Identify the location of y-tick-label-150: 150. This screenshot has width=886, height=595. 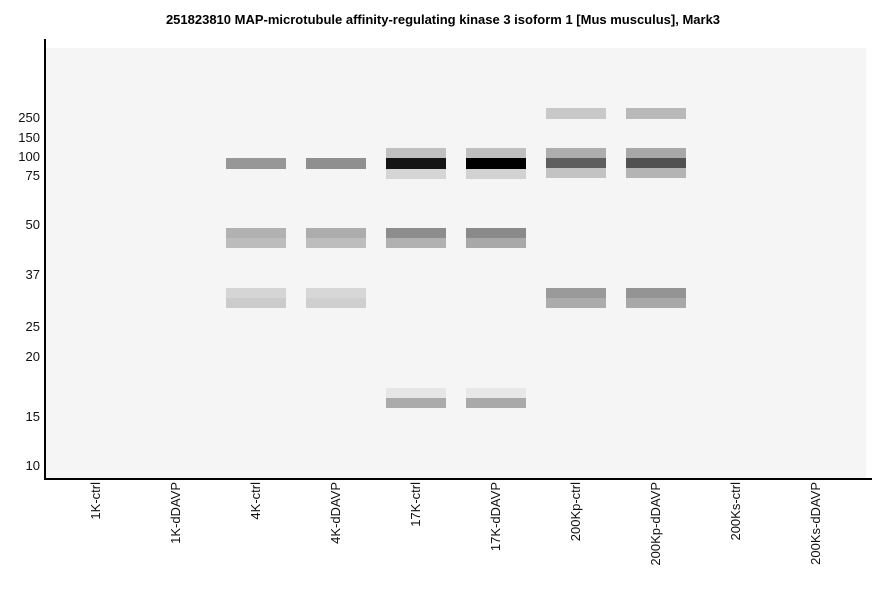
(29, 137).